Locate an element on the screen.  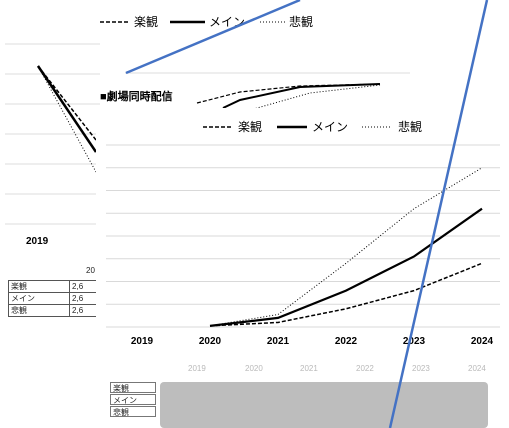
table-row: 悲観 2,6 is located at coordinates (55, 310).